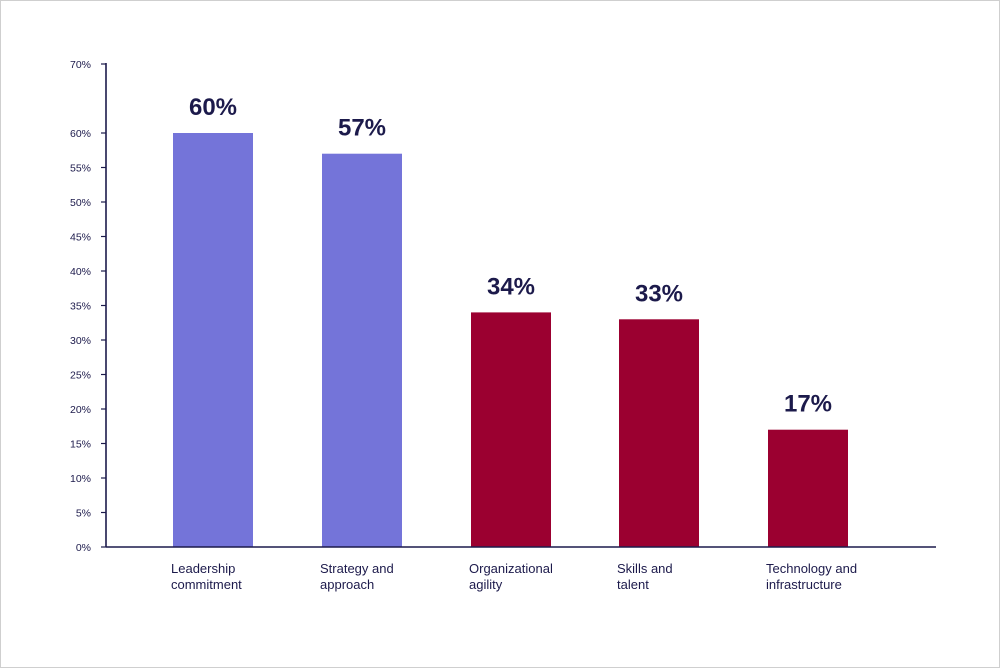 The height and width of the screenshot is (669, 1000). I want to click on x-category-label: infrastructure, so click(804, 584).